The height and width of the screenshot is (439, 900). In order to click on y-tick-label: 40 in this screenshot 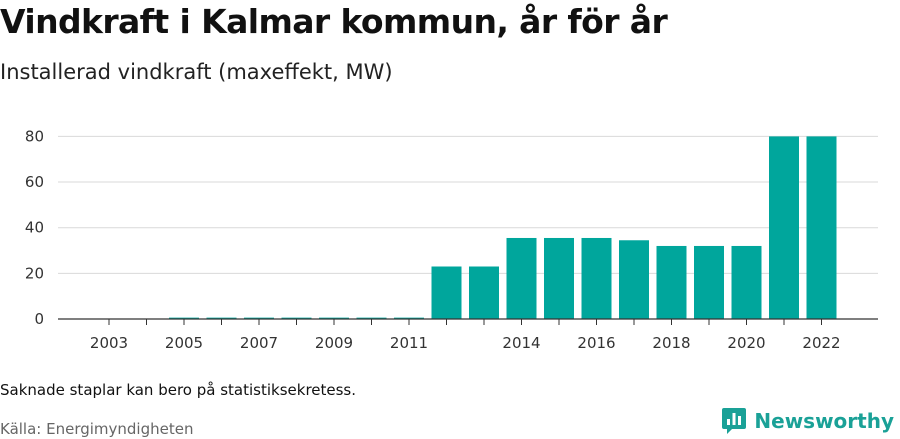, I will do `click(34, 228)`.